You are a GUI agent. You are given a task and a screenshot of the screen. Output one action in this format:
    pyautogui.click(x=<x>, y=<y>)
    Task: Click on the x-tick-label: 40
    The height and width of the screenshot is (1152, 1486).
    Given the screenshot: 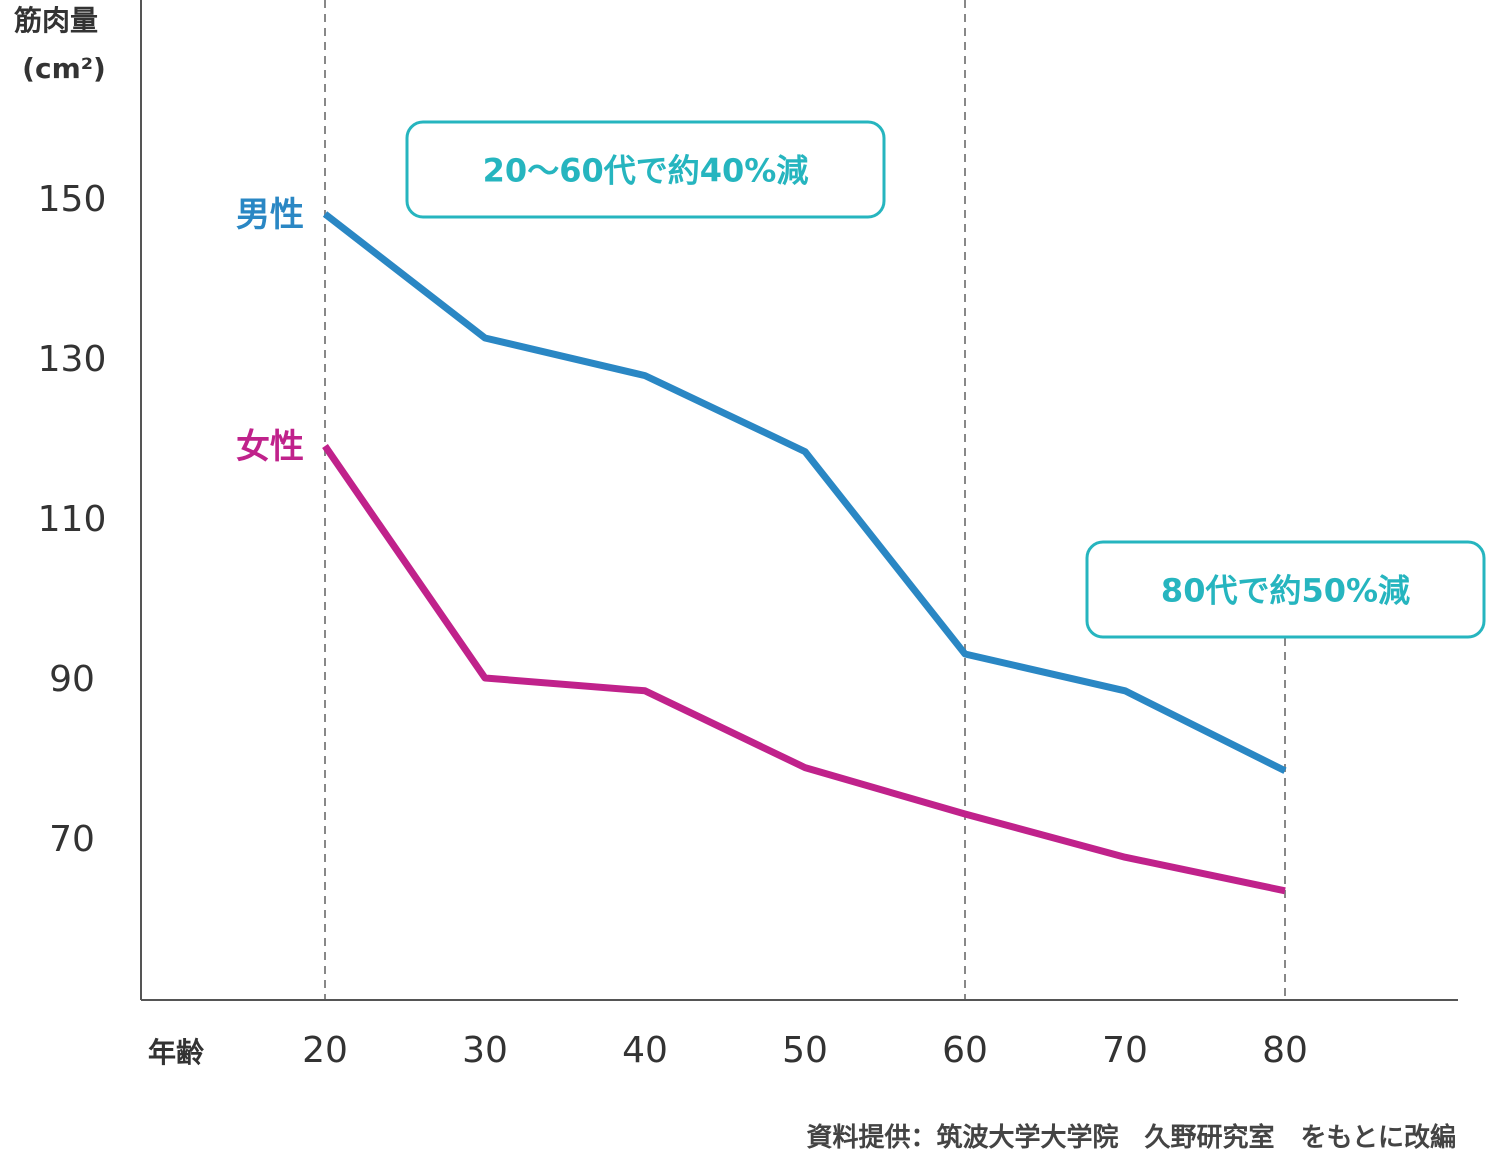 What is the action you would take?
    pyautogui.click(x=645, y=1050)
    